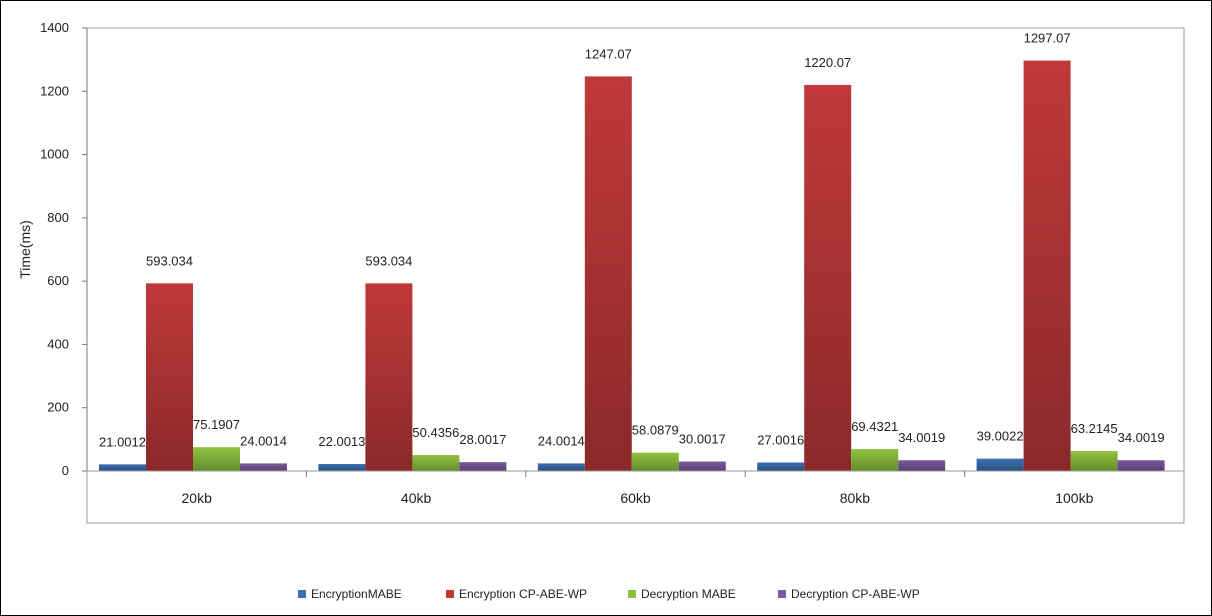 The image size is (1212, 616). What do you see at coordinates (1047, 265) in the screenshot?
I see `bar-encryption-cp-abe-wp-100kb` at bounding box center [1047, 265].